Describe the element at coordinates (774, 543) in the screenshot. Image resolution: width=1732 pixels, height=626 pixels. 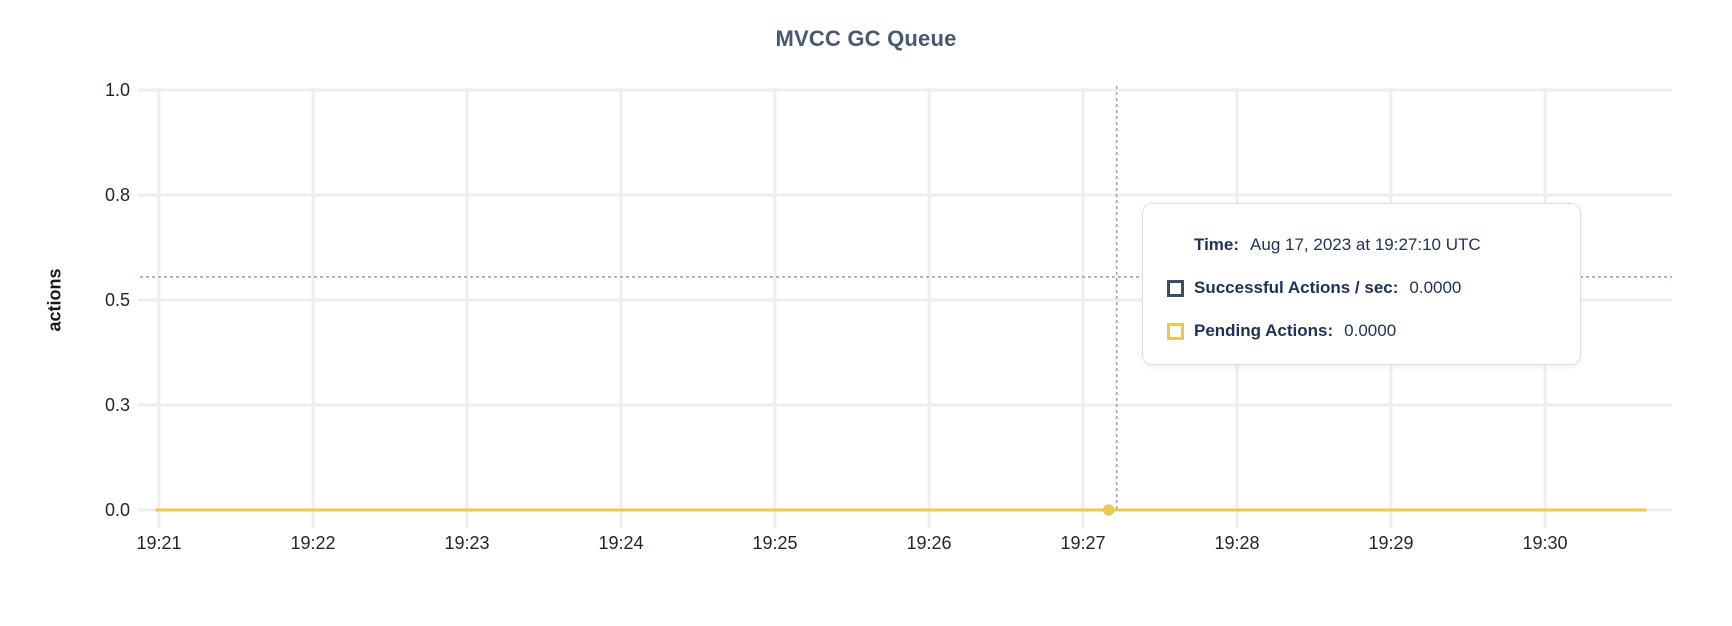
I see `x-tick-label: 19:25` at that location.